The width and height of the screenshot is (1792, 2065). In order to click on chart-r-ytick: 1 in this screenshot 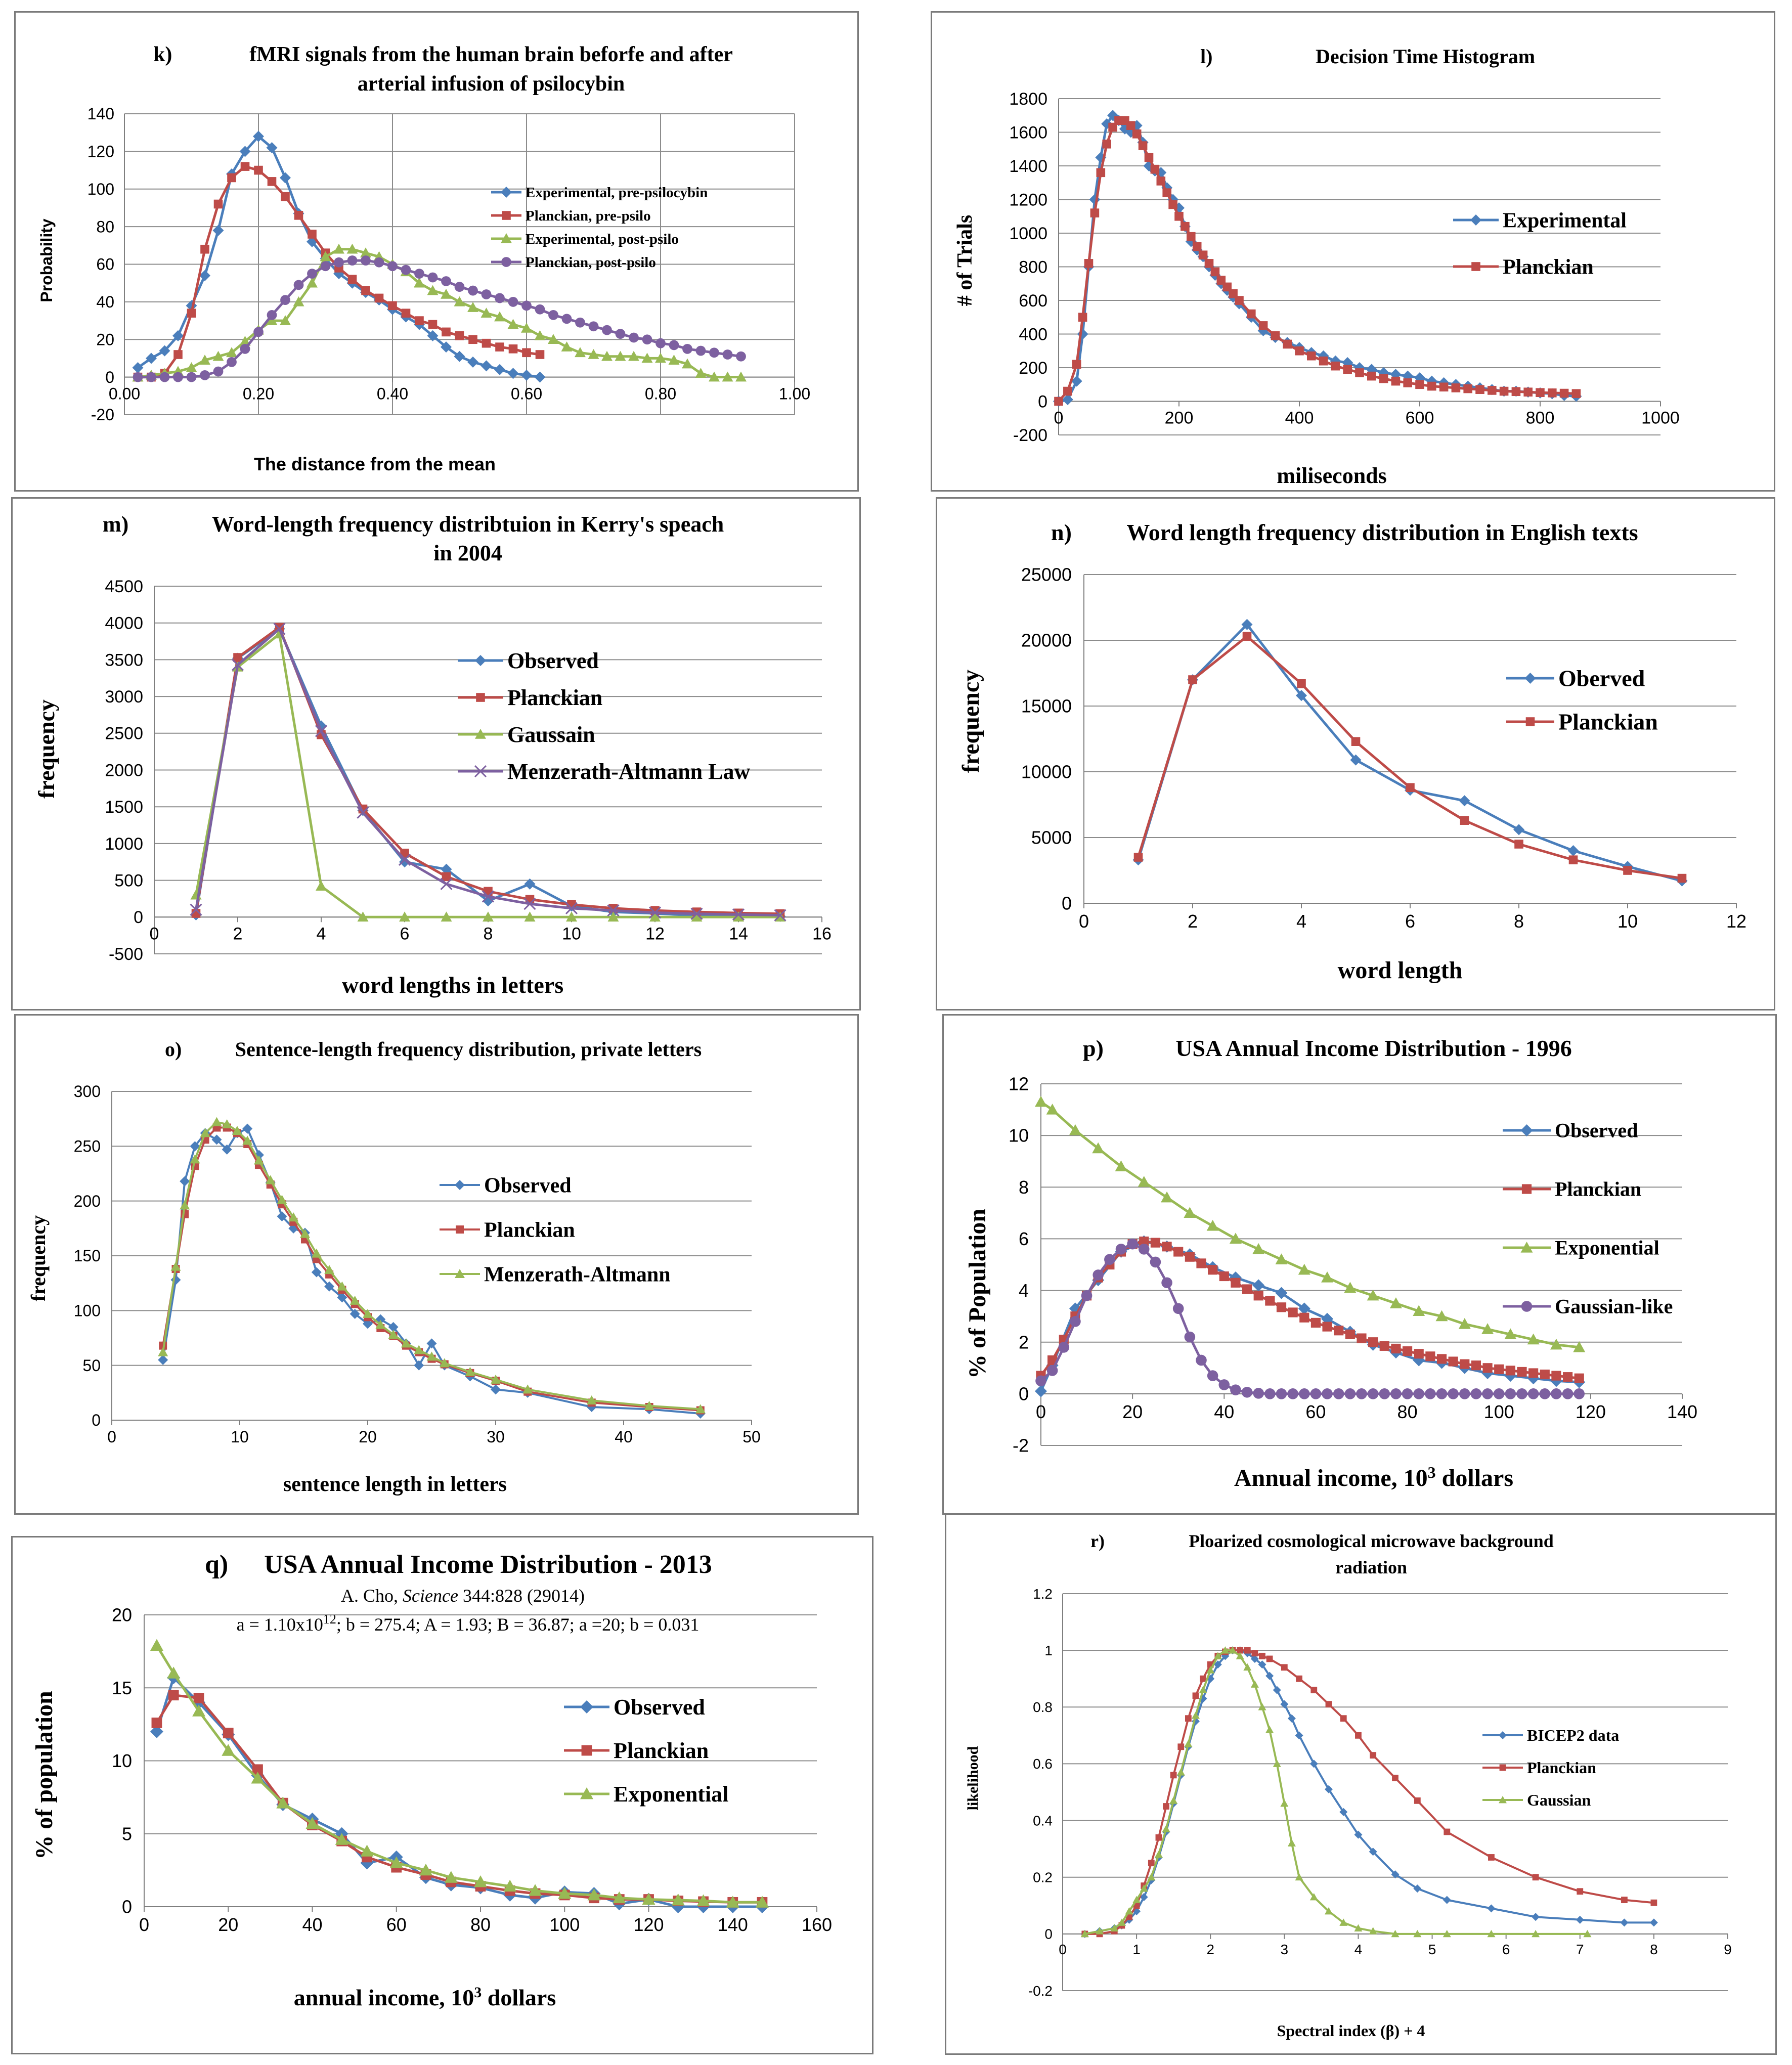, I will do `click(1048, 1650)`.